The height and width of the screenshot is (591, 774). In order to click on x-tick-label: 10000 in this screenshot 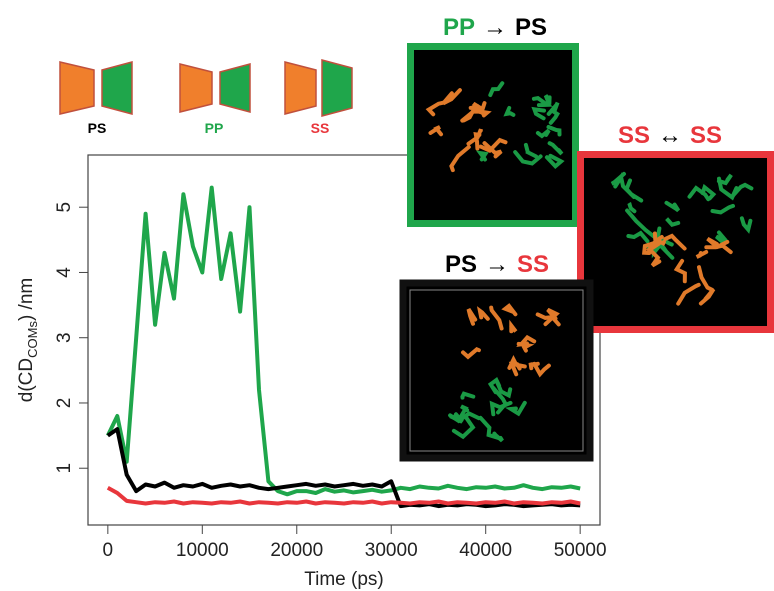, I will do `click(202, 550)`.